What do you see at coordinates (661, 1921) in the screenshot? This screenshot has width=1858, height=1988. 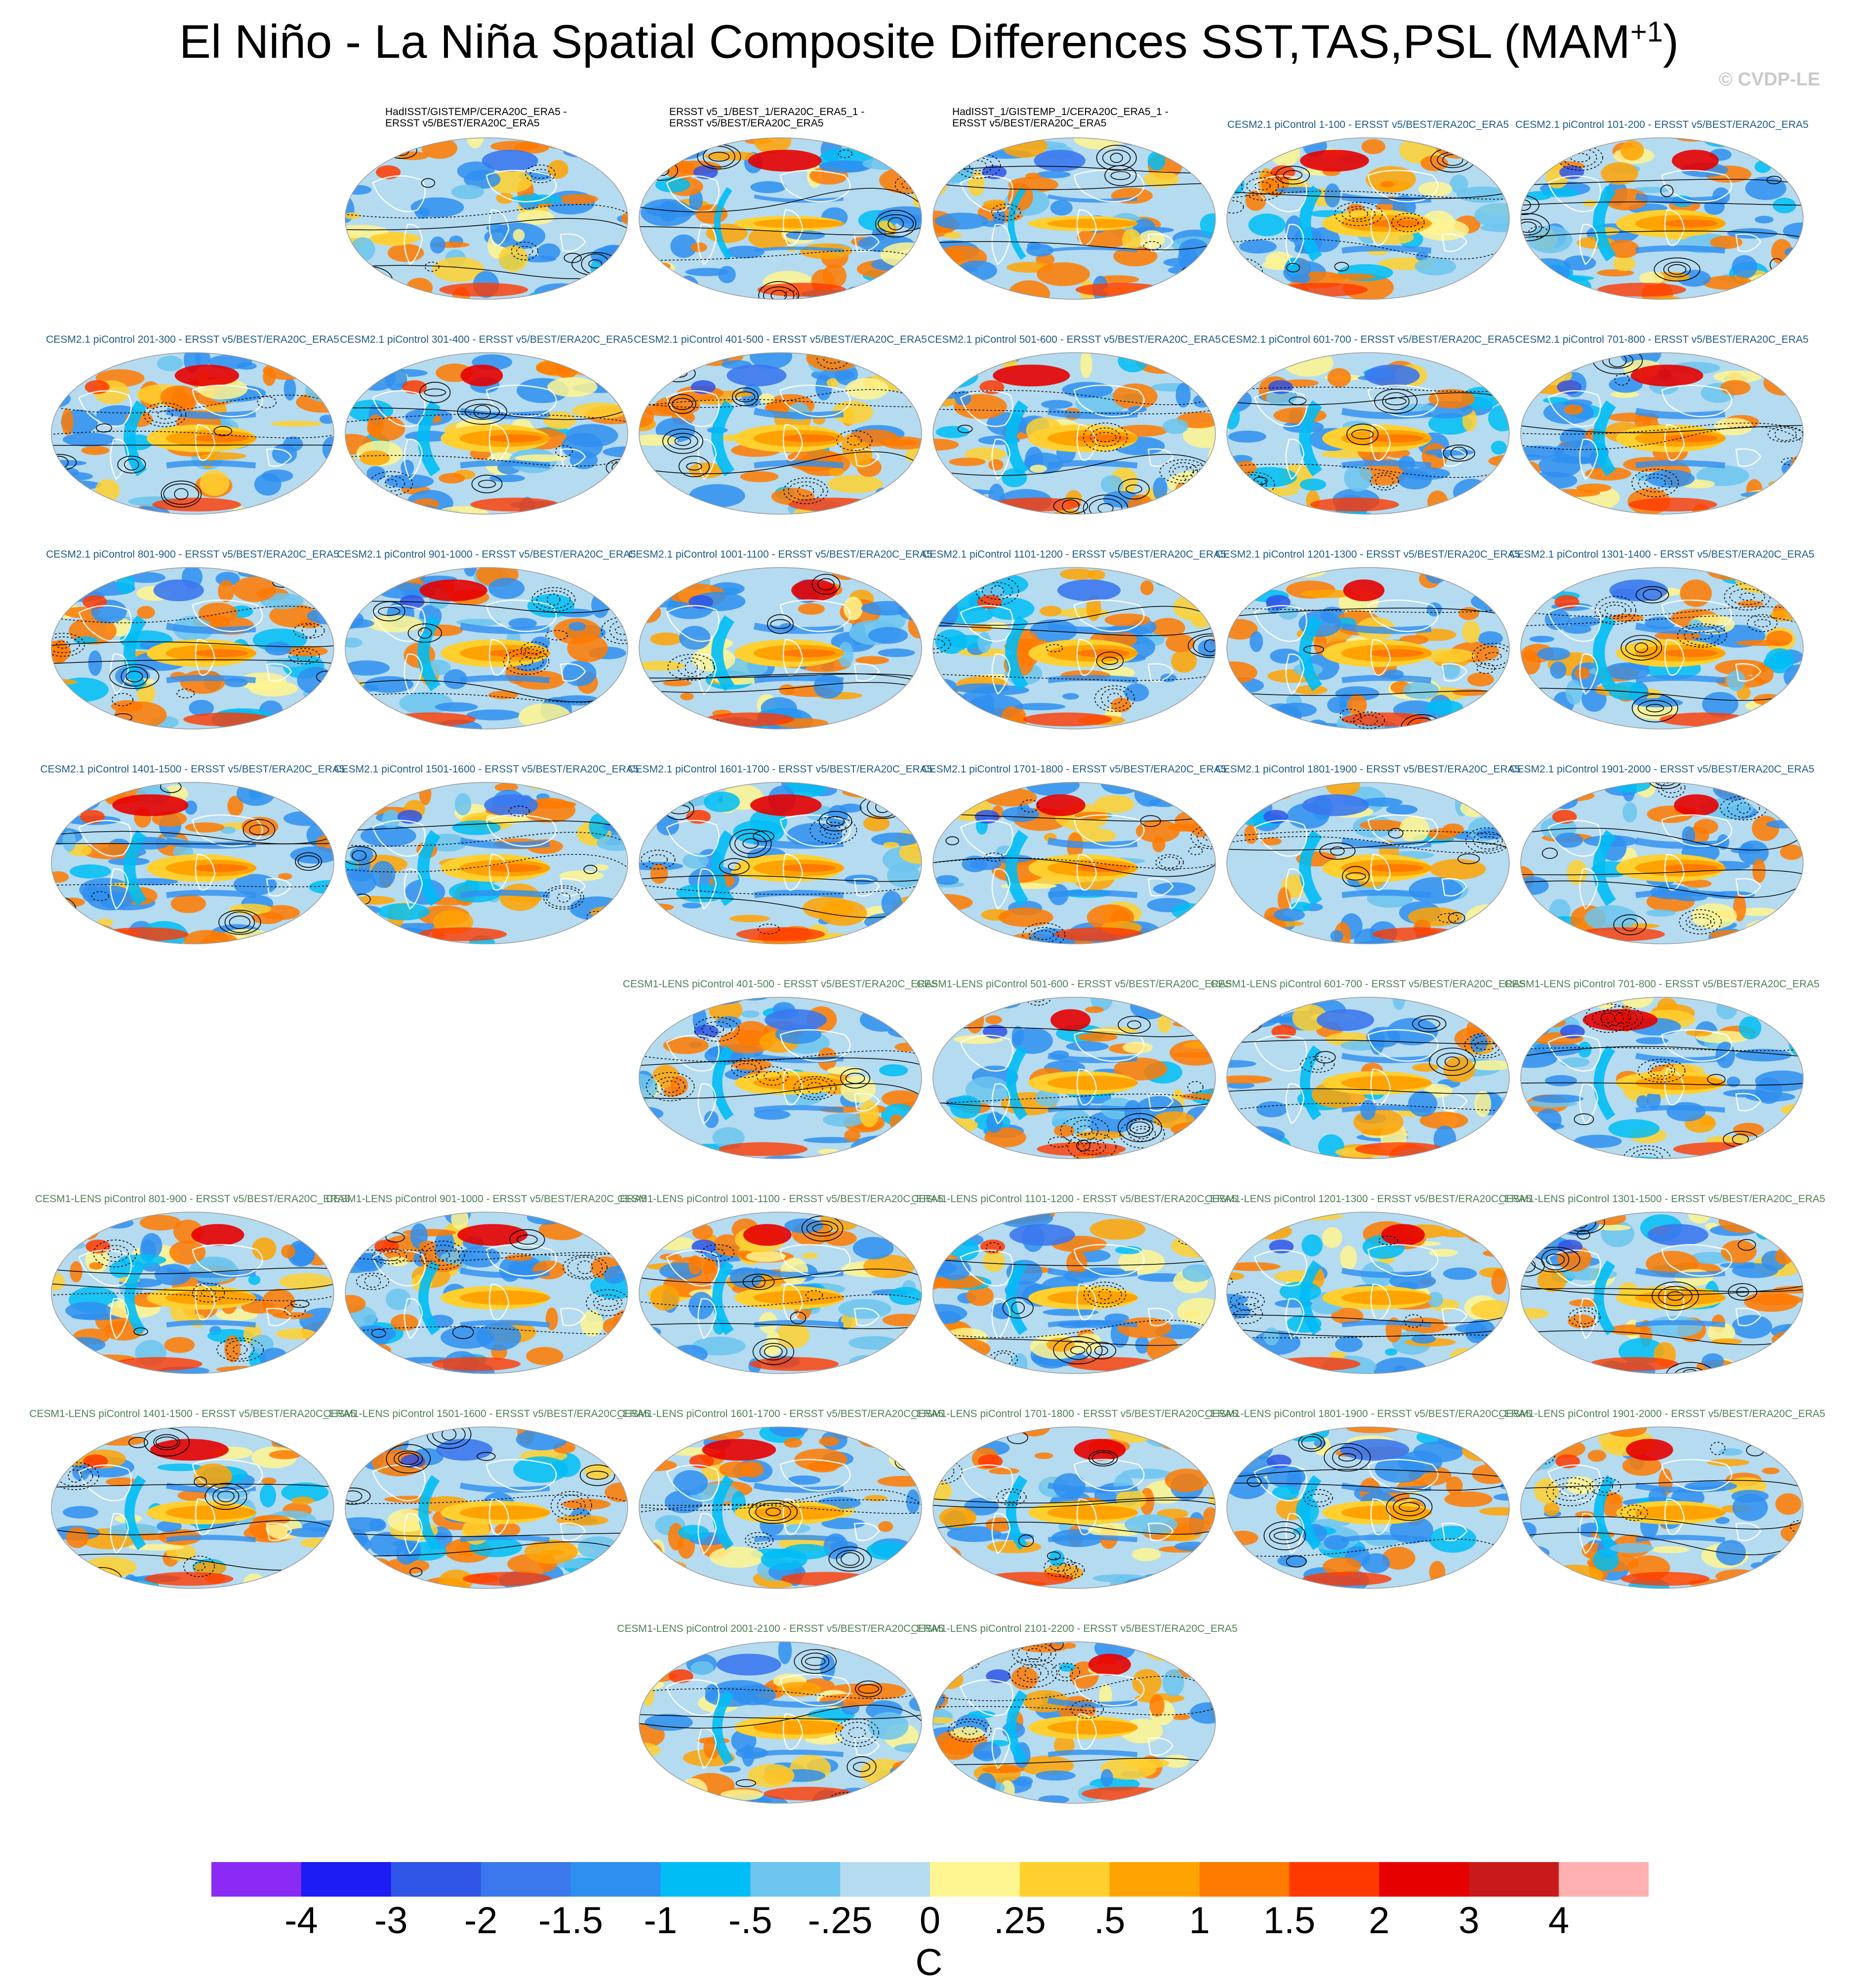 I see `colorbar-tick-label: -1` at bounding box center [661, 1921].